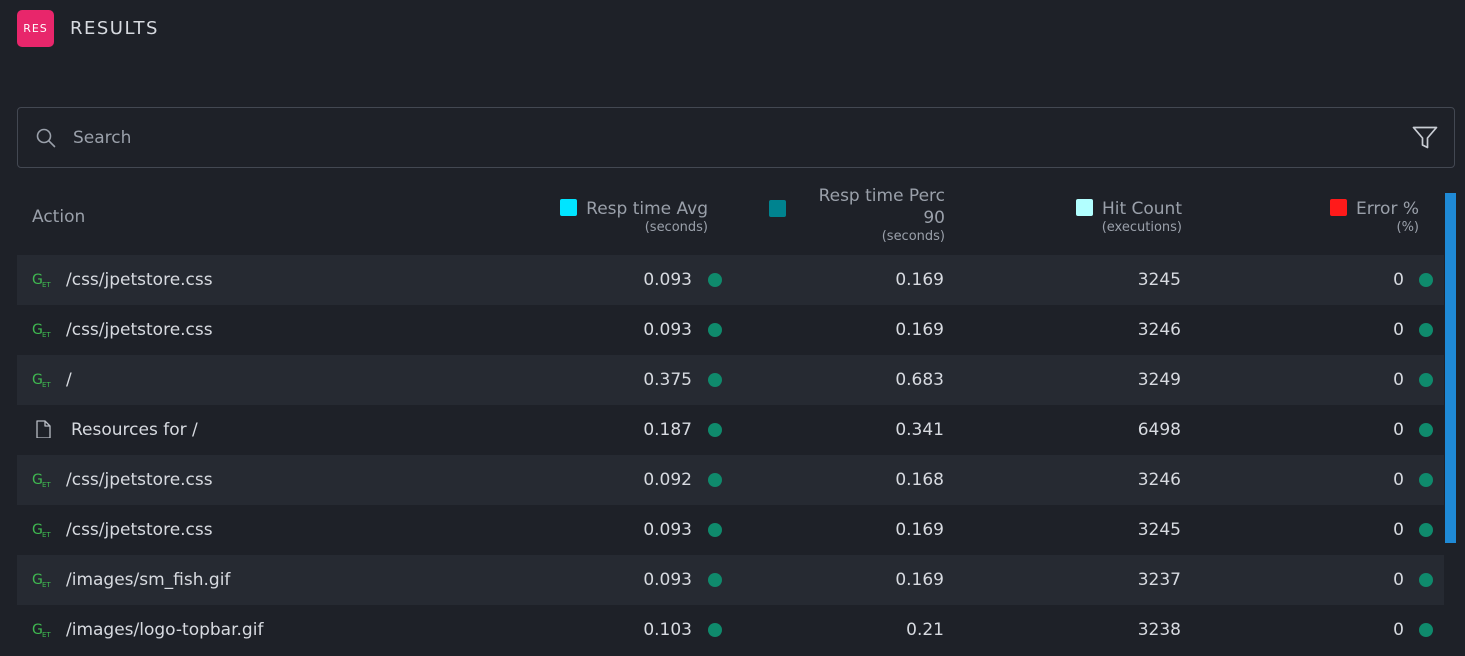 The width and height of the screenshot is (1465, 656). I want to click on resp-avg-value: 0.103, so click(667, 630).